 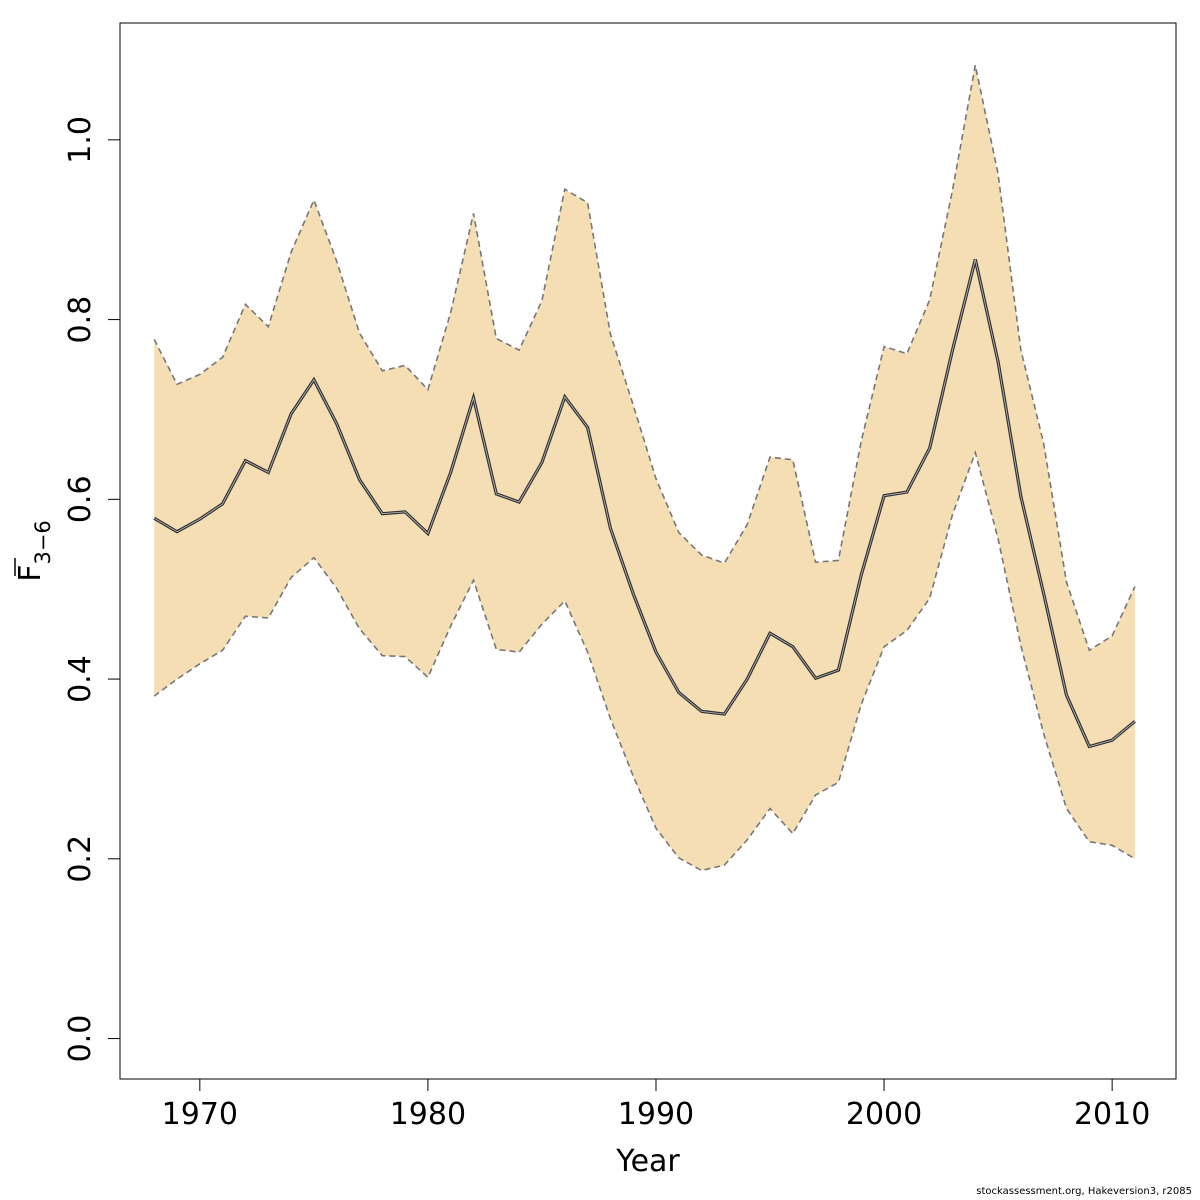 What do you see at coordinates (80, 679) in the screenshot?
I see `y-tick-label: 0.4` at bounding box center [80, 679].